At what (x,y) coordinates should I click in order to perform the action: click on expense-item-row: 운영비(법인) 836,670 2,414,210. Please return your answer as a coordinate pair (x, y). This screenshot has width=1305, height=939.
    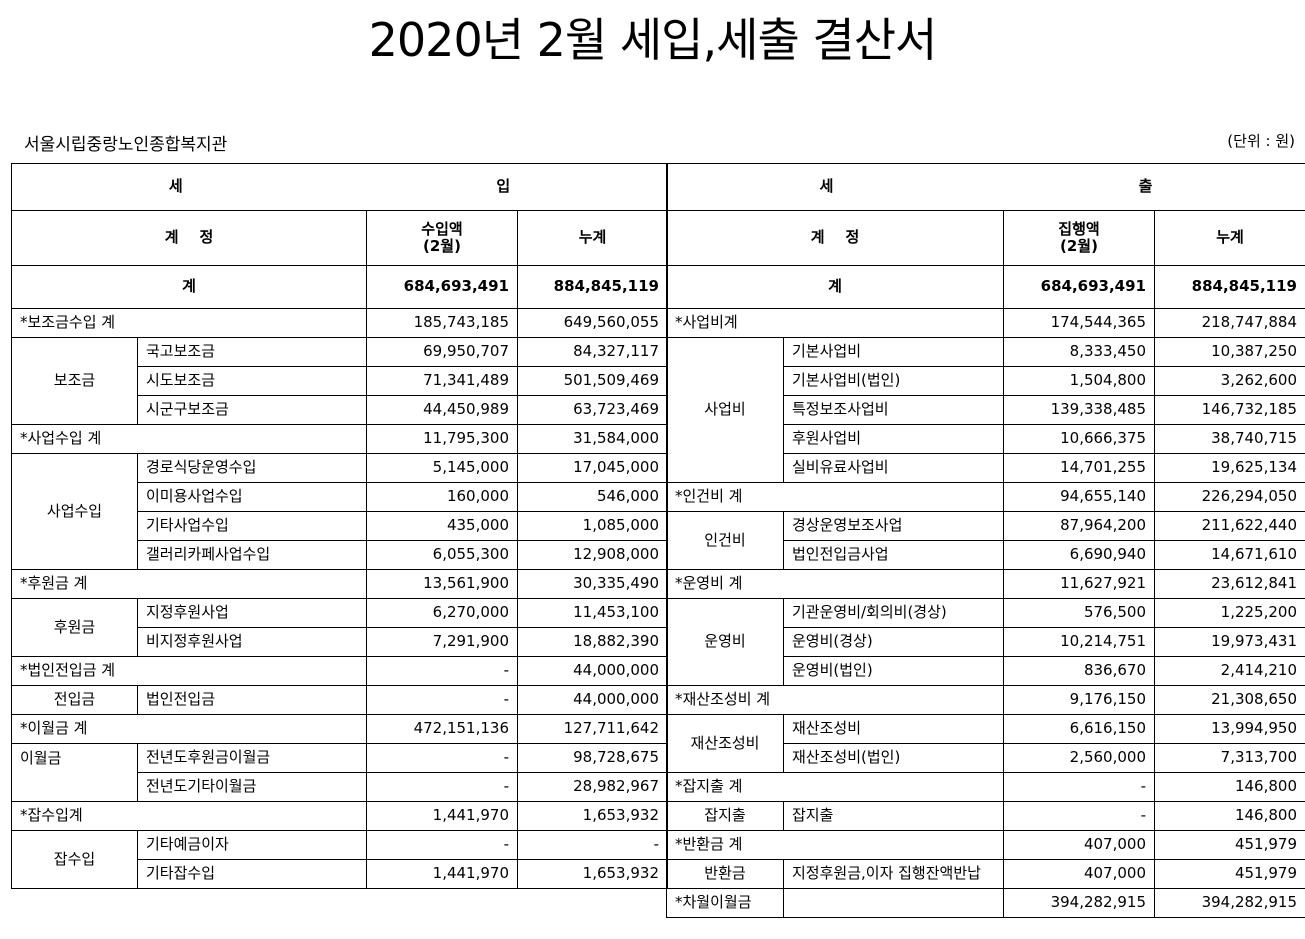
    Looking at the image, I should click on (986, 671).